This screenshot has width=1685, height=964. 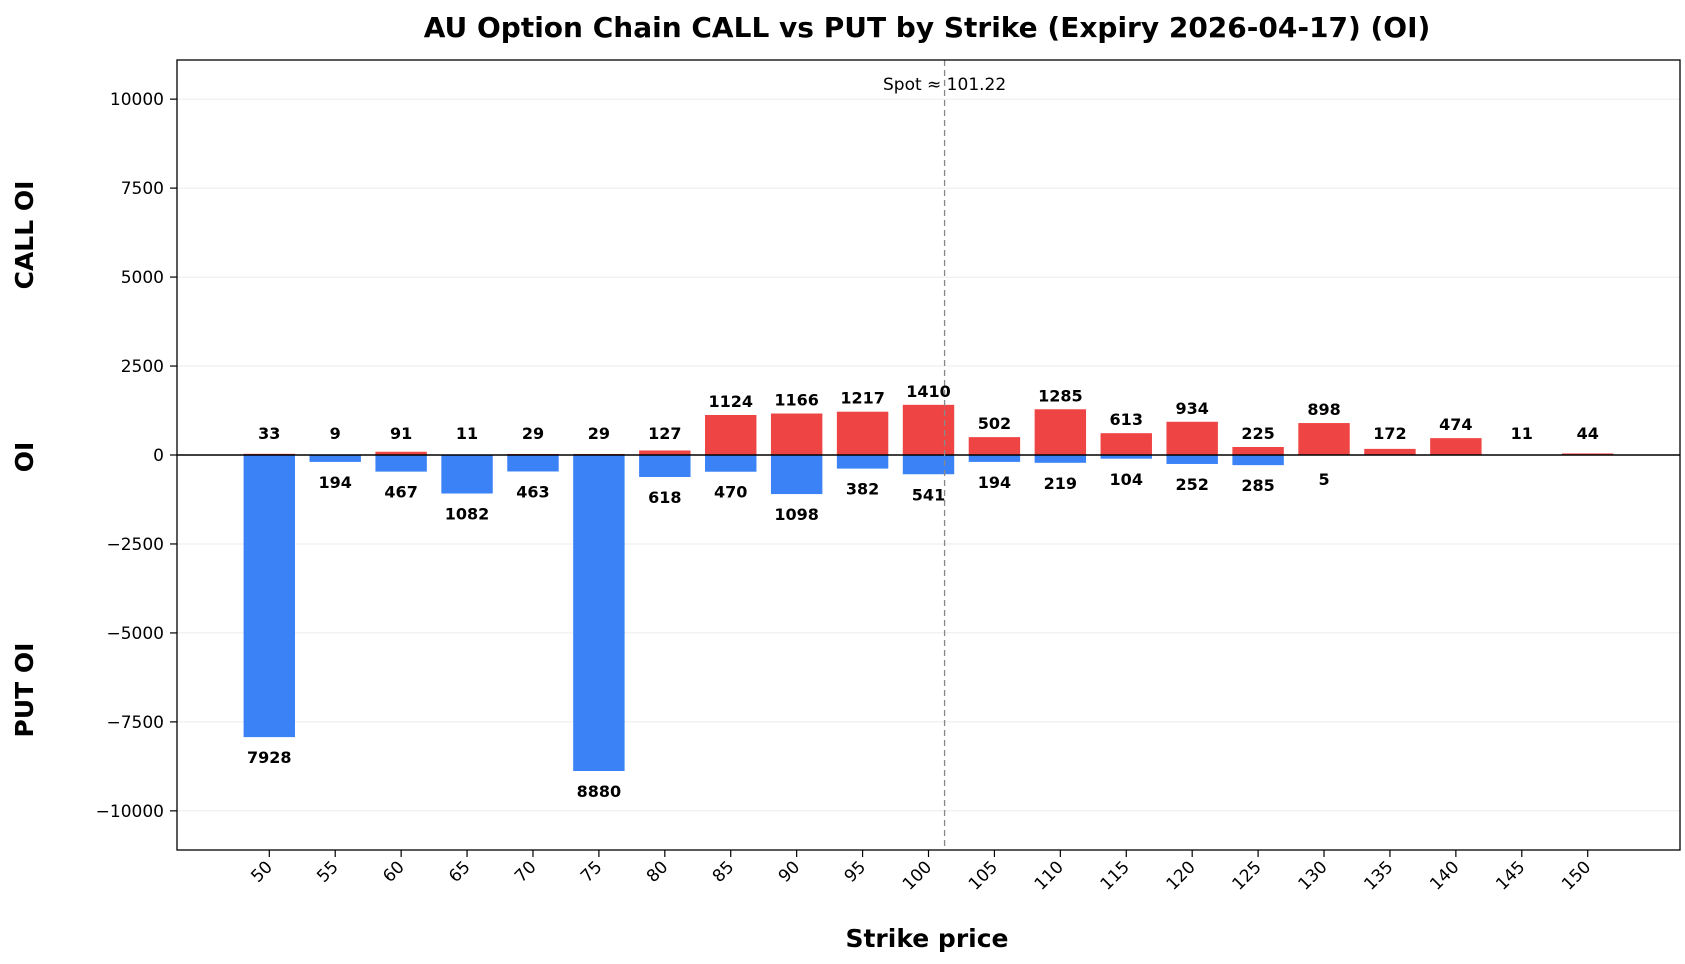 What do you see at coordinates (401, 433) in the screenshot?
I see `call-value-label: 91` at bounding box center [401, 433].